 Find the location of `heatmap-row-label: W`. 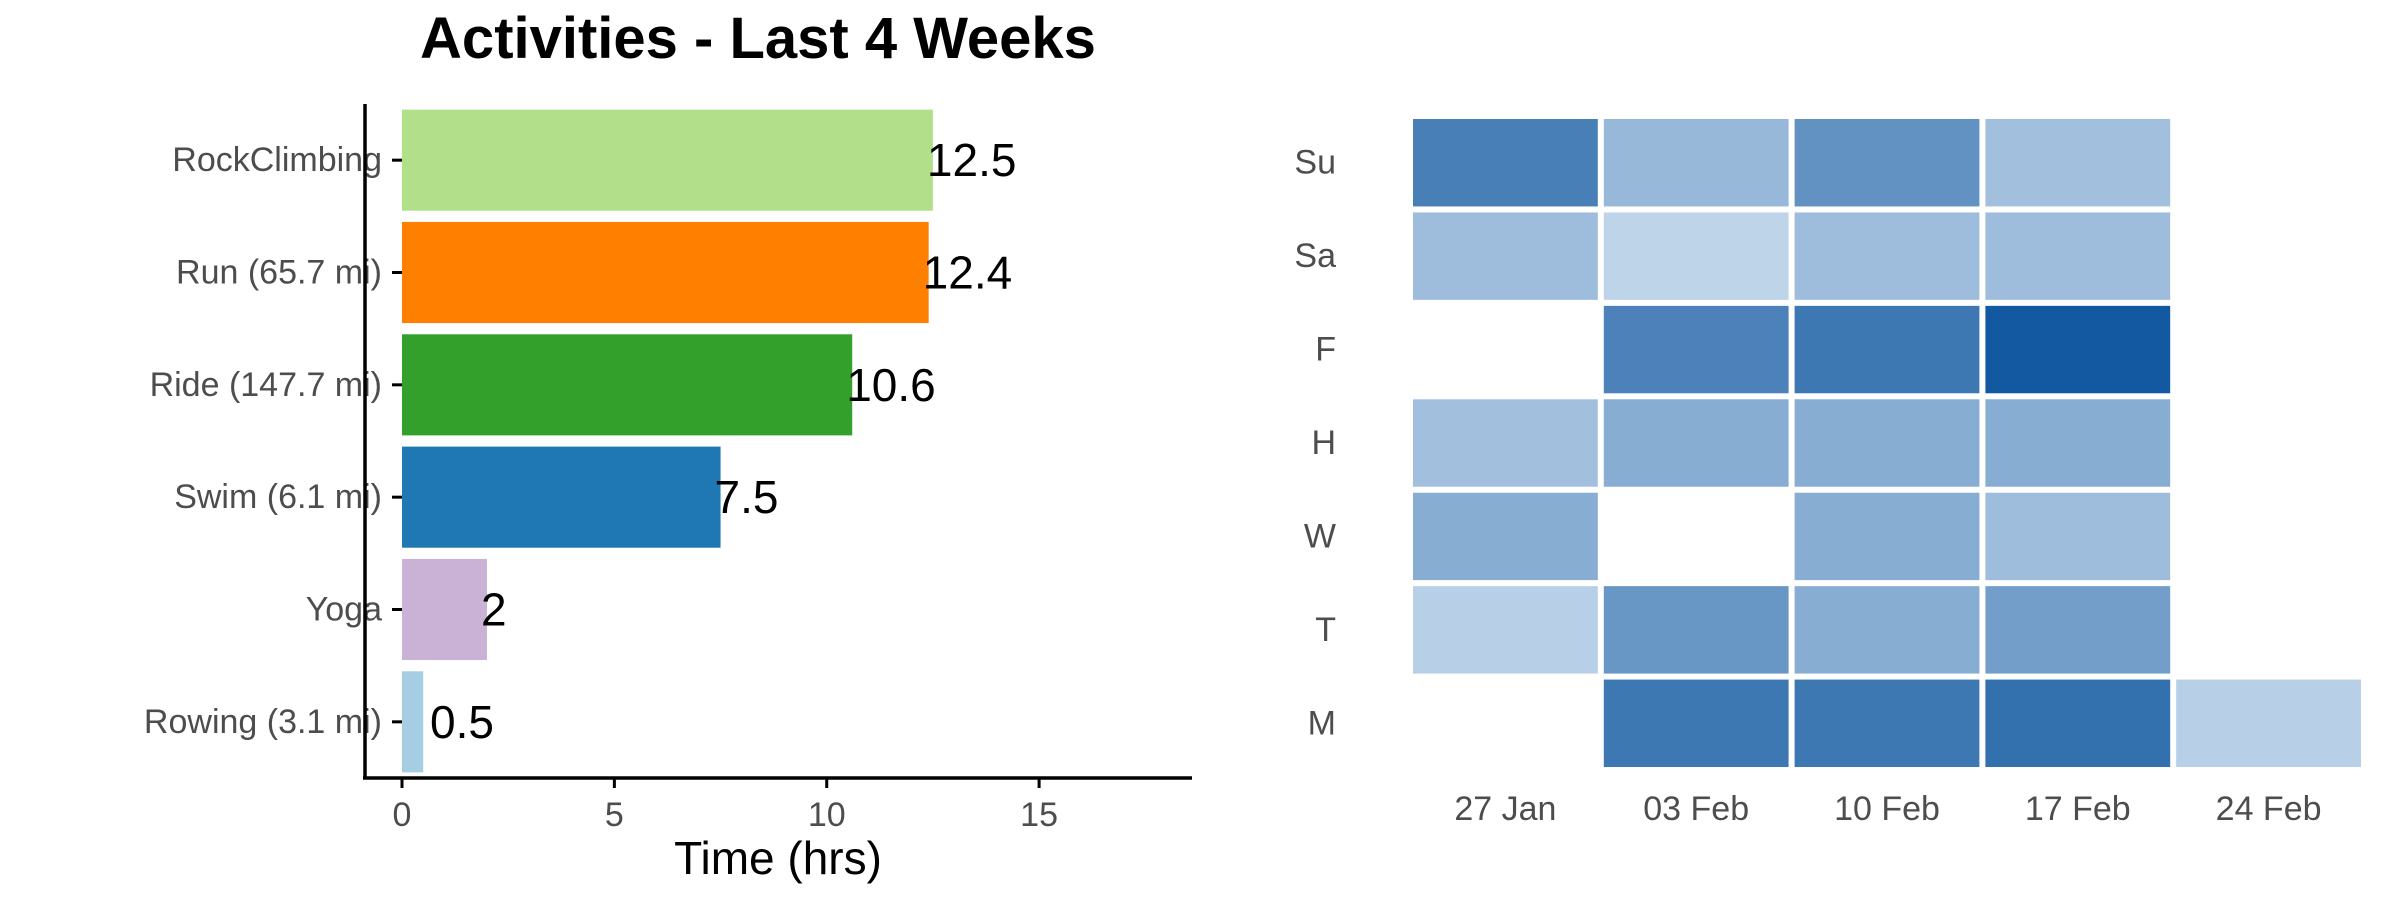

heatmap-row-label: W is located at coordinates (1320, 536).